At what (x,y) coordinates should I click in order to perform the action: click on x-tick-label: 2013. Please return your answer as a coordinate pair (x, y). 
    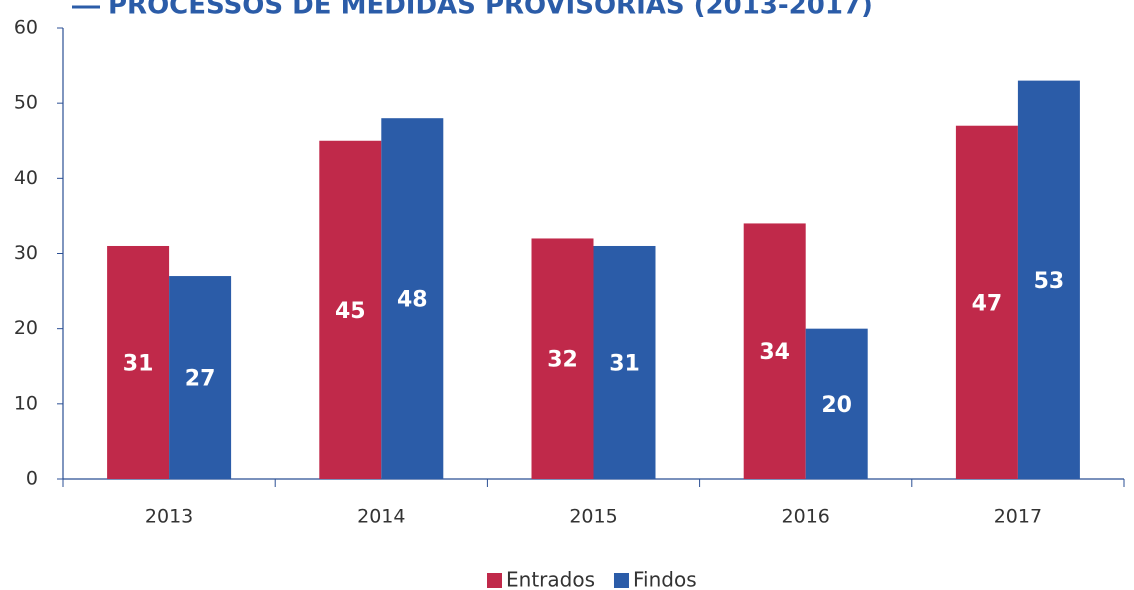
    Looking at the image, I should click on (169, 517).